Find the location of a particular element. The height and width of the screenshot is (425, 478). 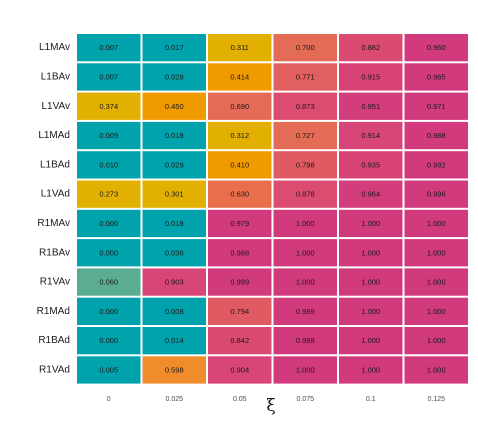

cell-value-r1vav-0-025: 0.903 is located at coordinates (174, 282).